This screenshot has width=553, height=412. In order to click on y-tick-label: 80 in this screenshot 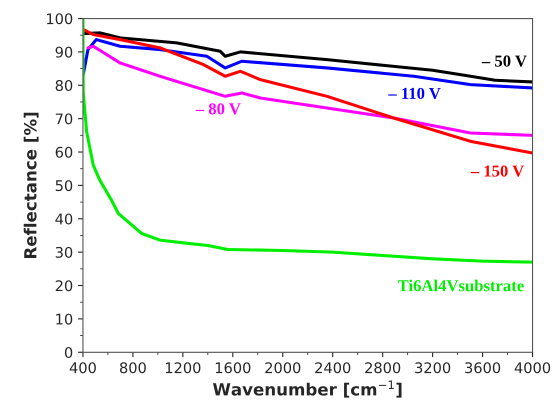, I will do `click(64, 86)`.